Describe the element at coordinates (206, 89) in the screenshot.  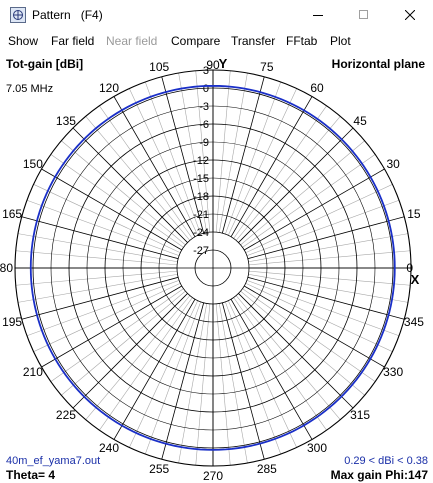
I see `radial-tick-label: 0` at that location.